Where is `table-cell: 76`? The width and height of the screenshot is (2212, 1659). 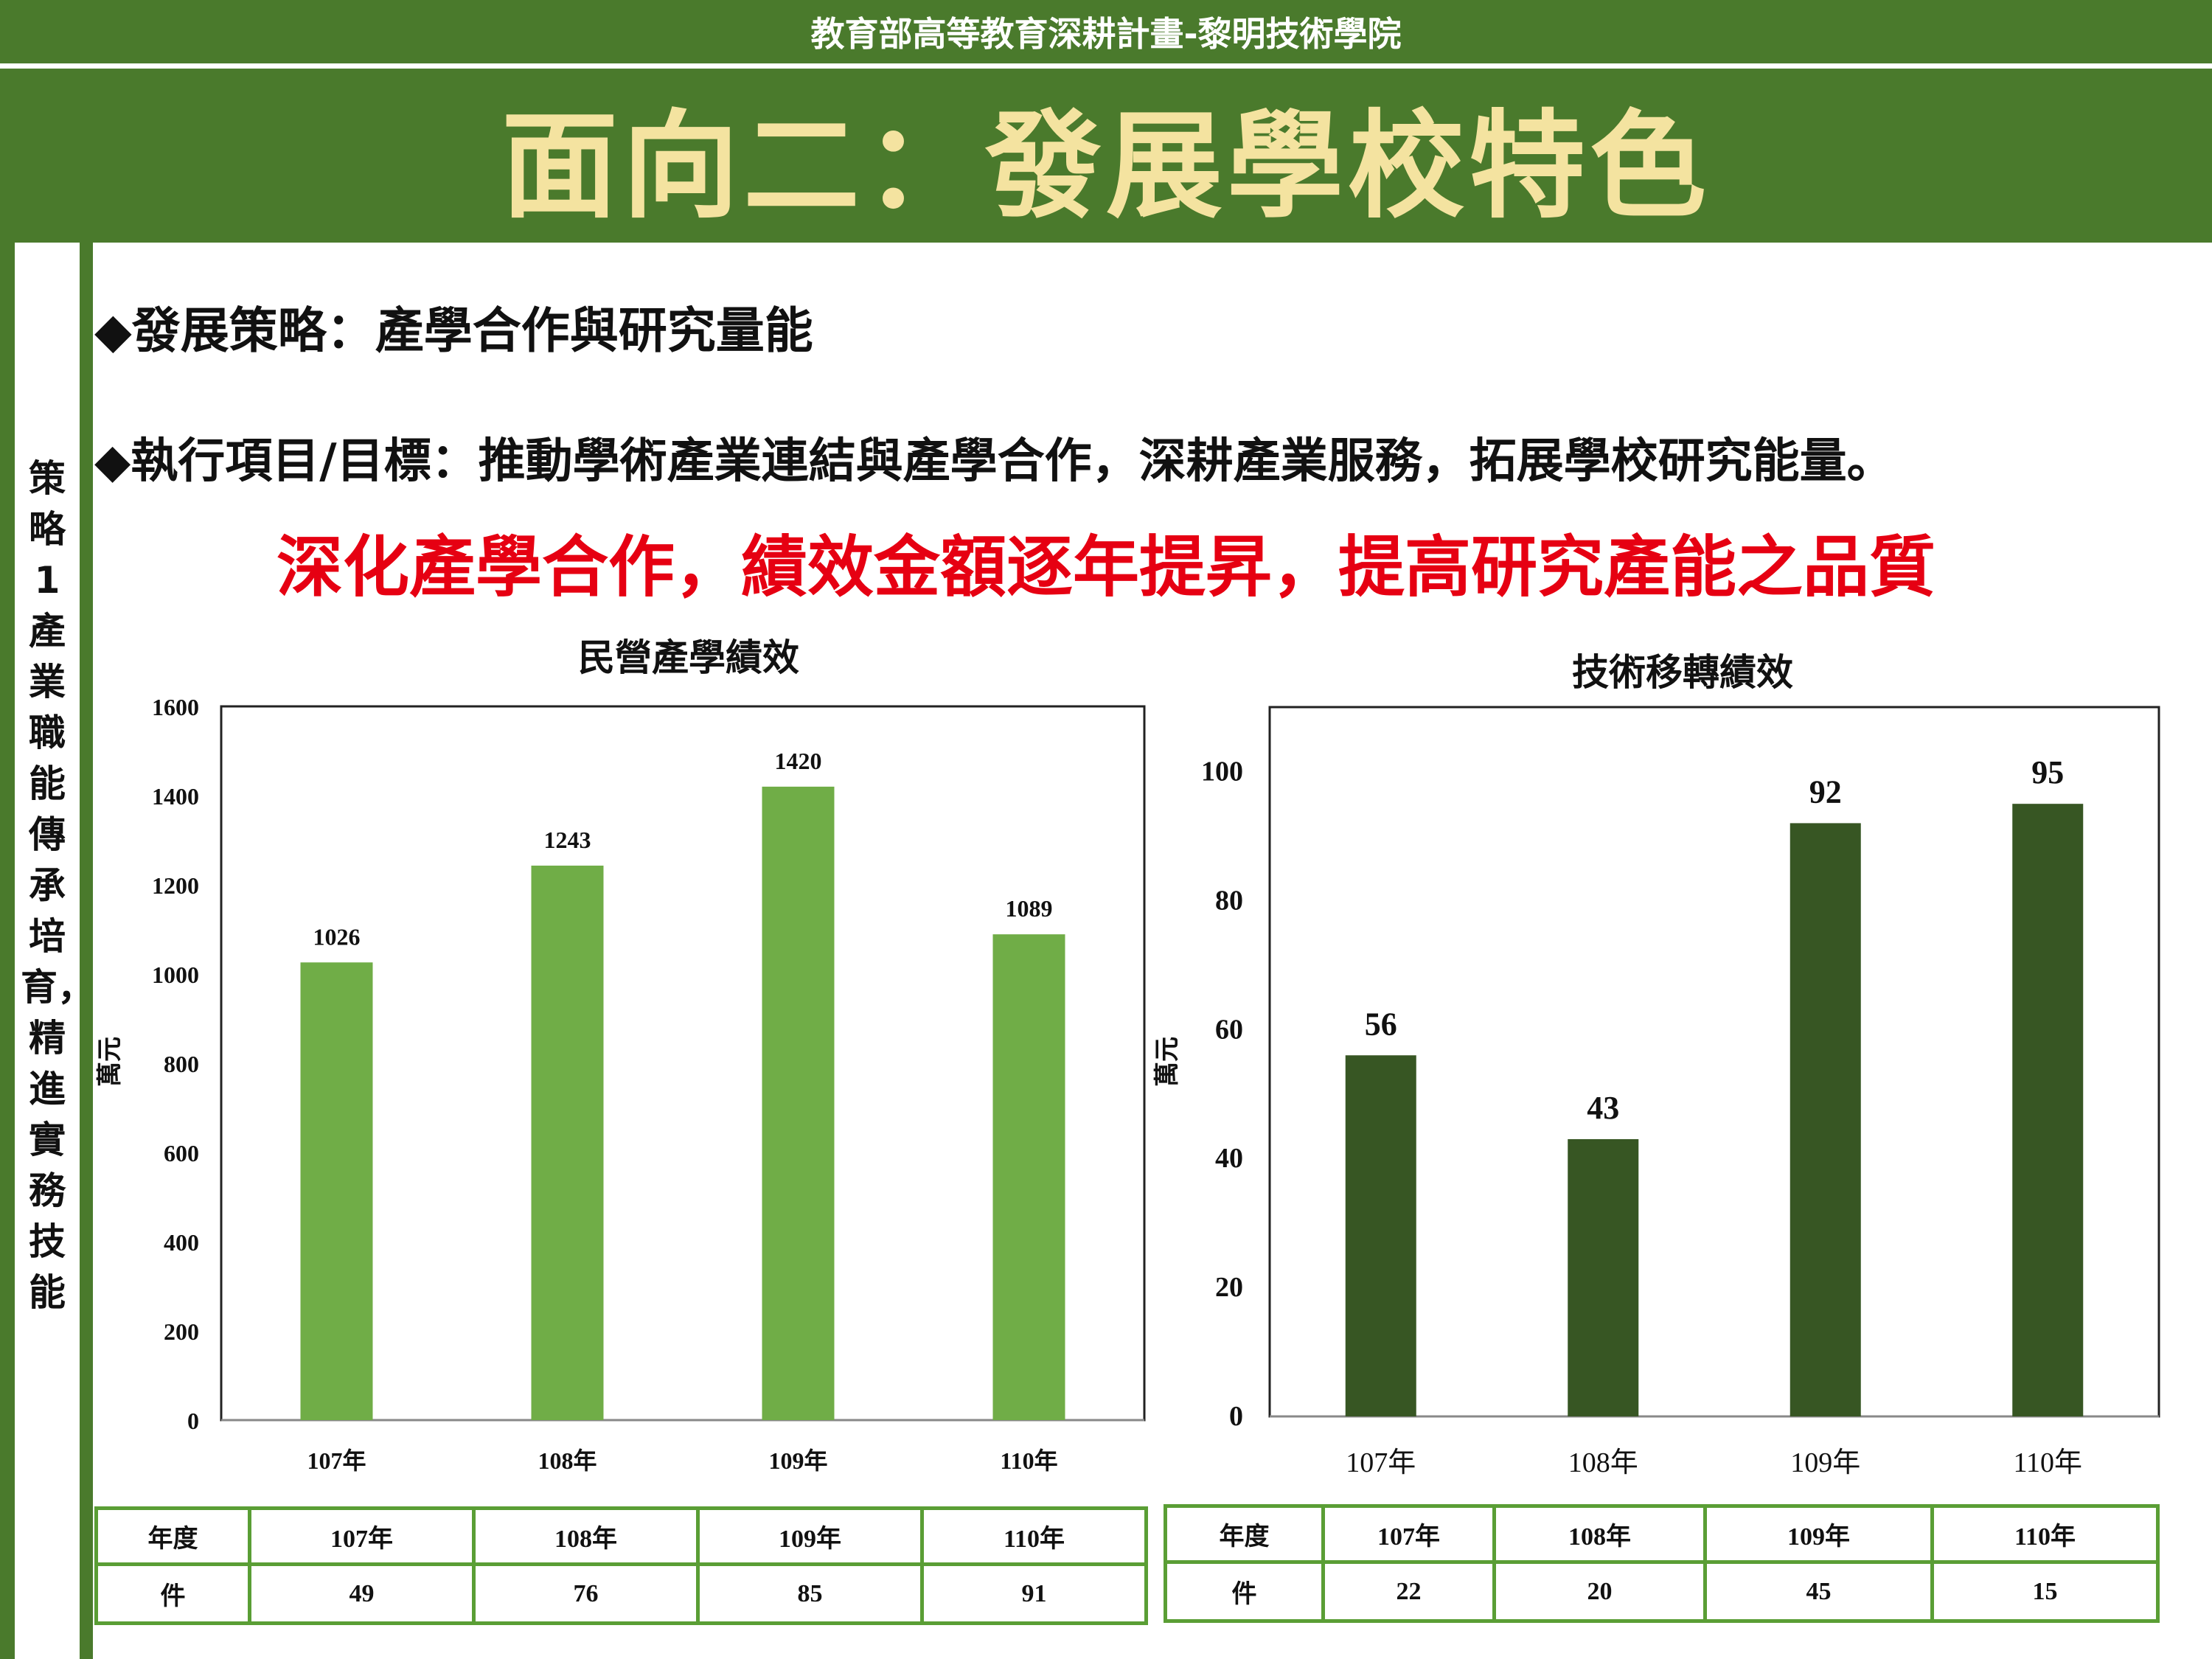 table-cell: 76 is located at coordinates (586, 1593).